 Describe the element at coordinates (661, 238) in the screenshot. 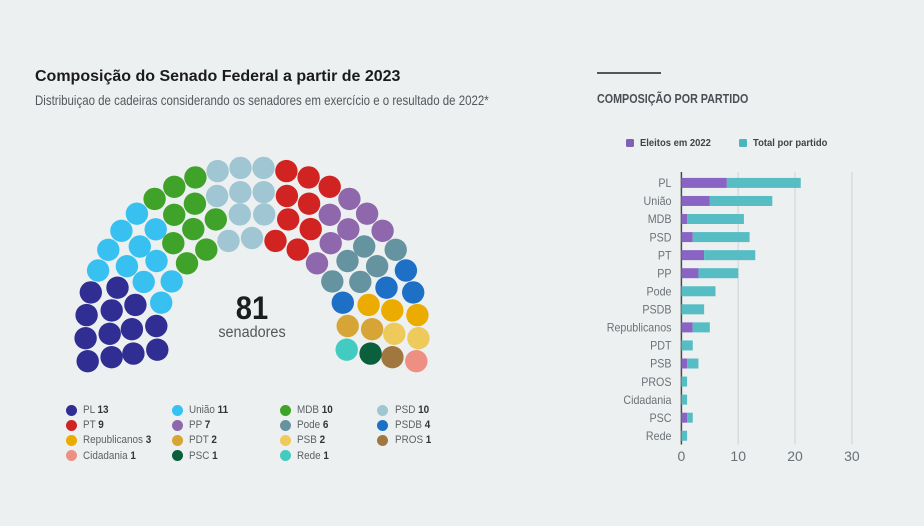

I see `svg-text: PSD` at that location.